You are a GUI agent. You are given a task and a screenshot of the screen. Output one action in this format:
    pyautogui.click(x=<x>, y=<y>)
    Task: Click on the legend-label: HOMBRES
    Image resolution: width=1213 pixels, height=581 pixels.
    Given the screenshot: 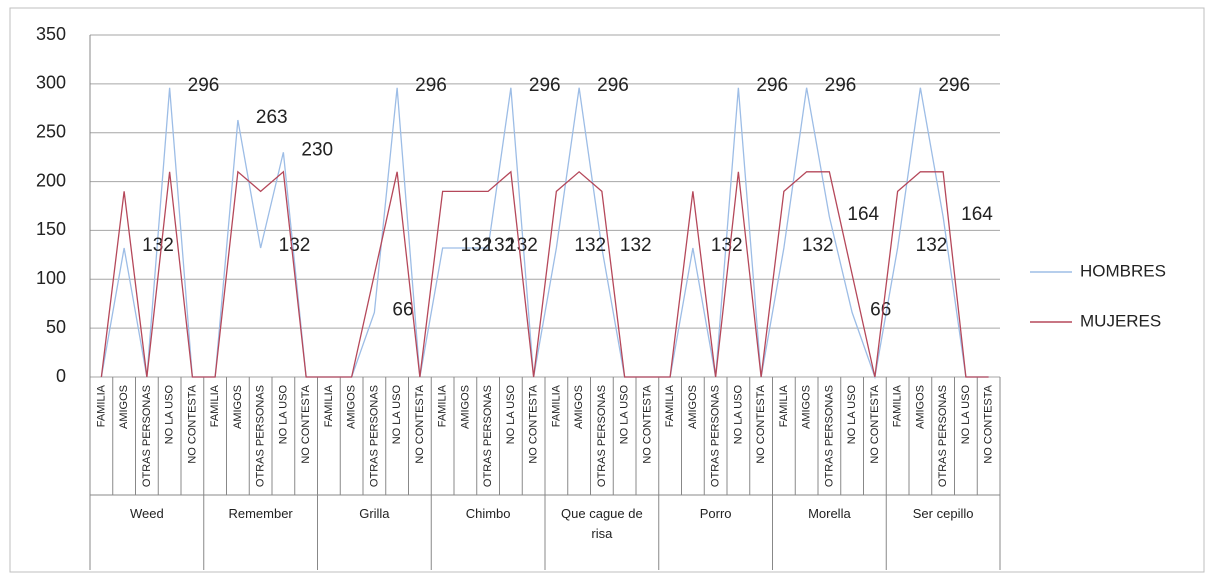 What is the action you would take?
    pyautogui.click(x=1123, y=270)
    